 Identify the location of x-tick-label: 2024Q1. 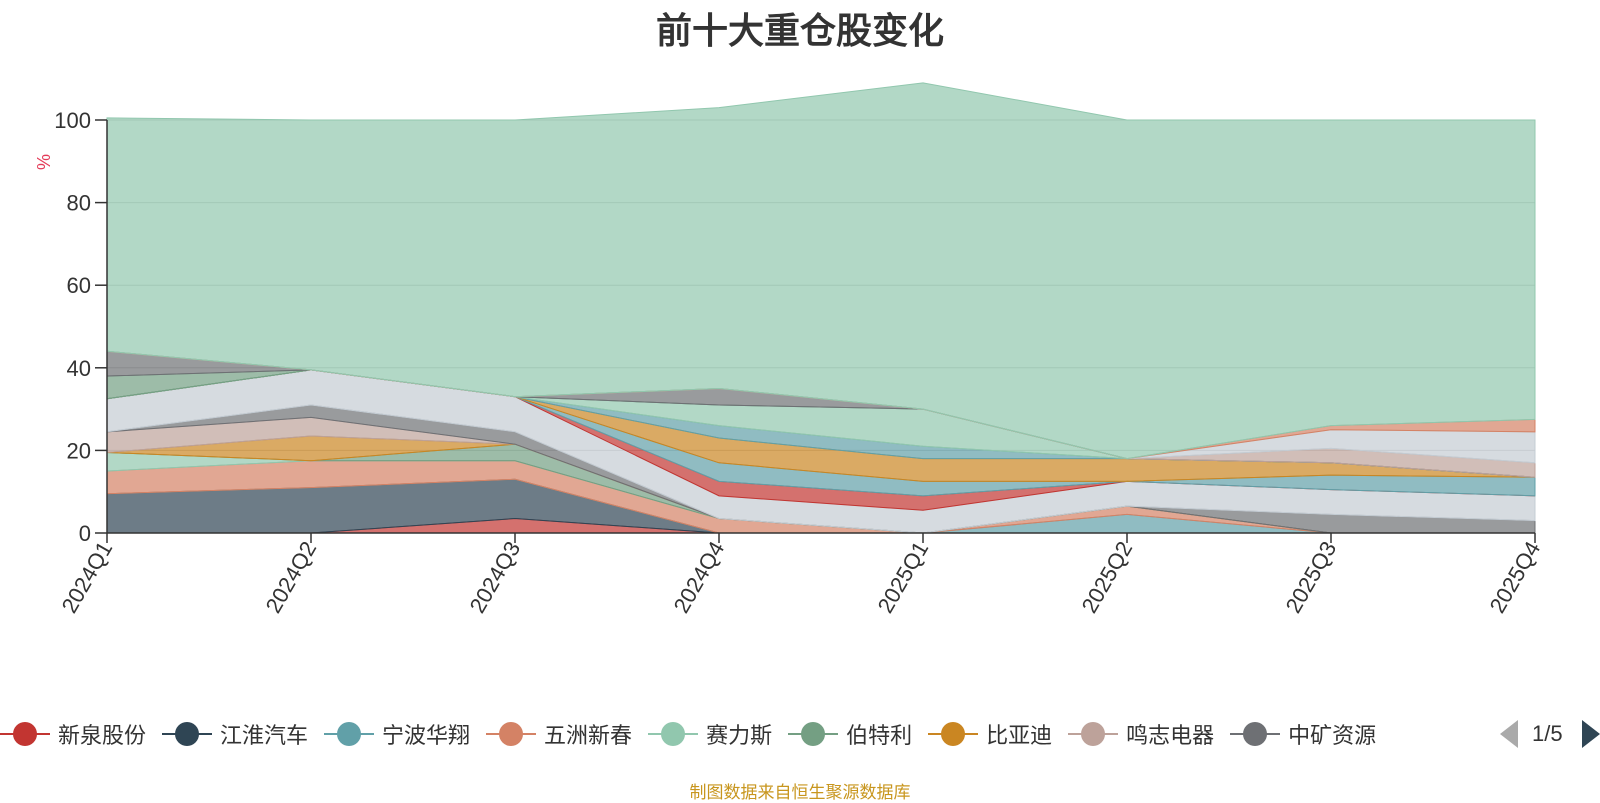
(87, 577).